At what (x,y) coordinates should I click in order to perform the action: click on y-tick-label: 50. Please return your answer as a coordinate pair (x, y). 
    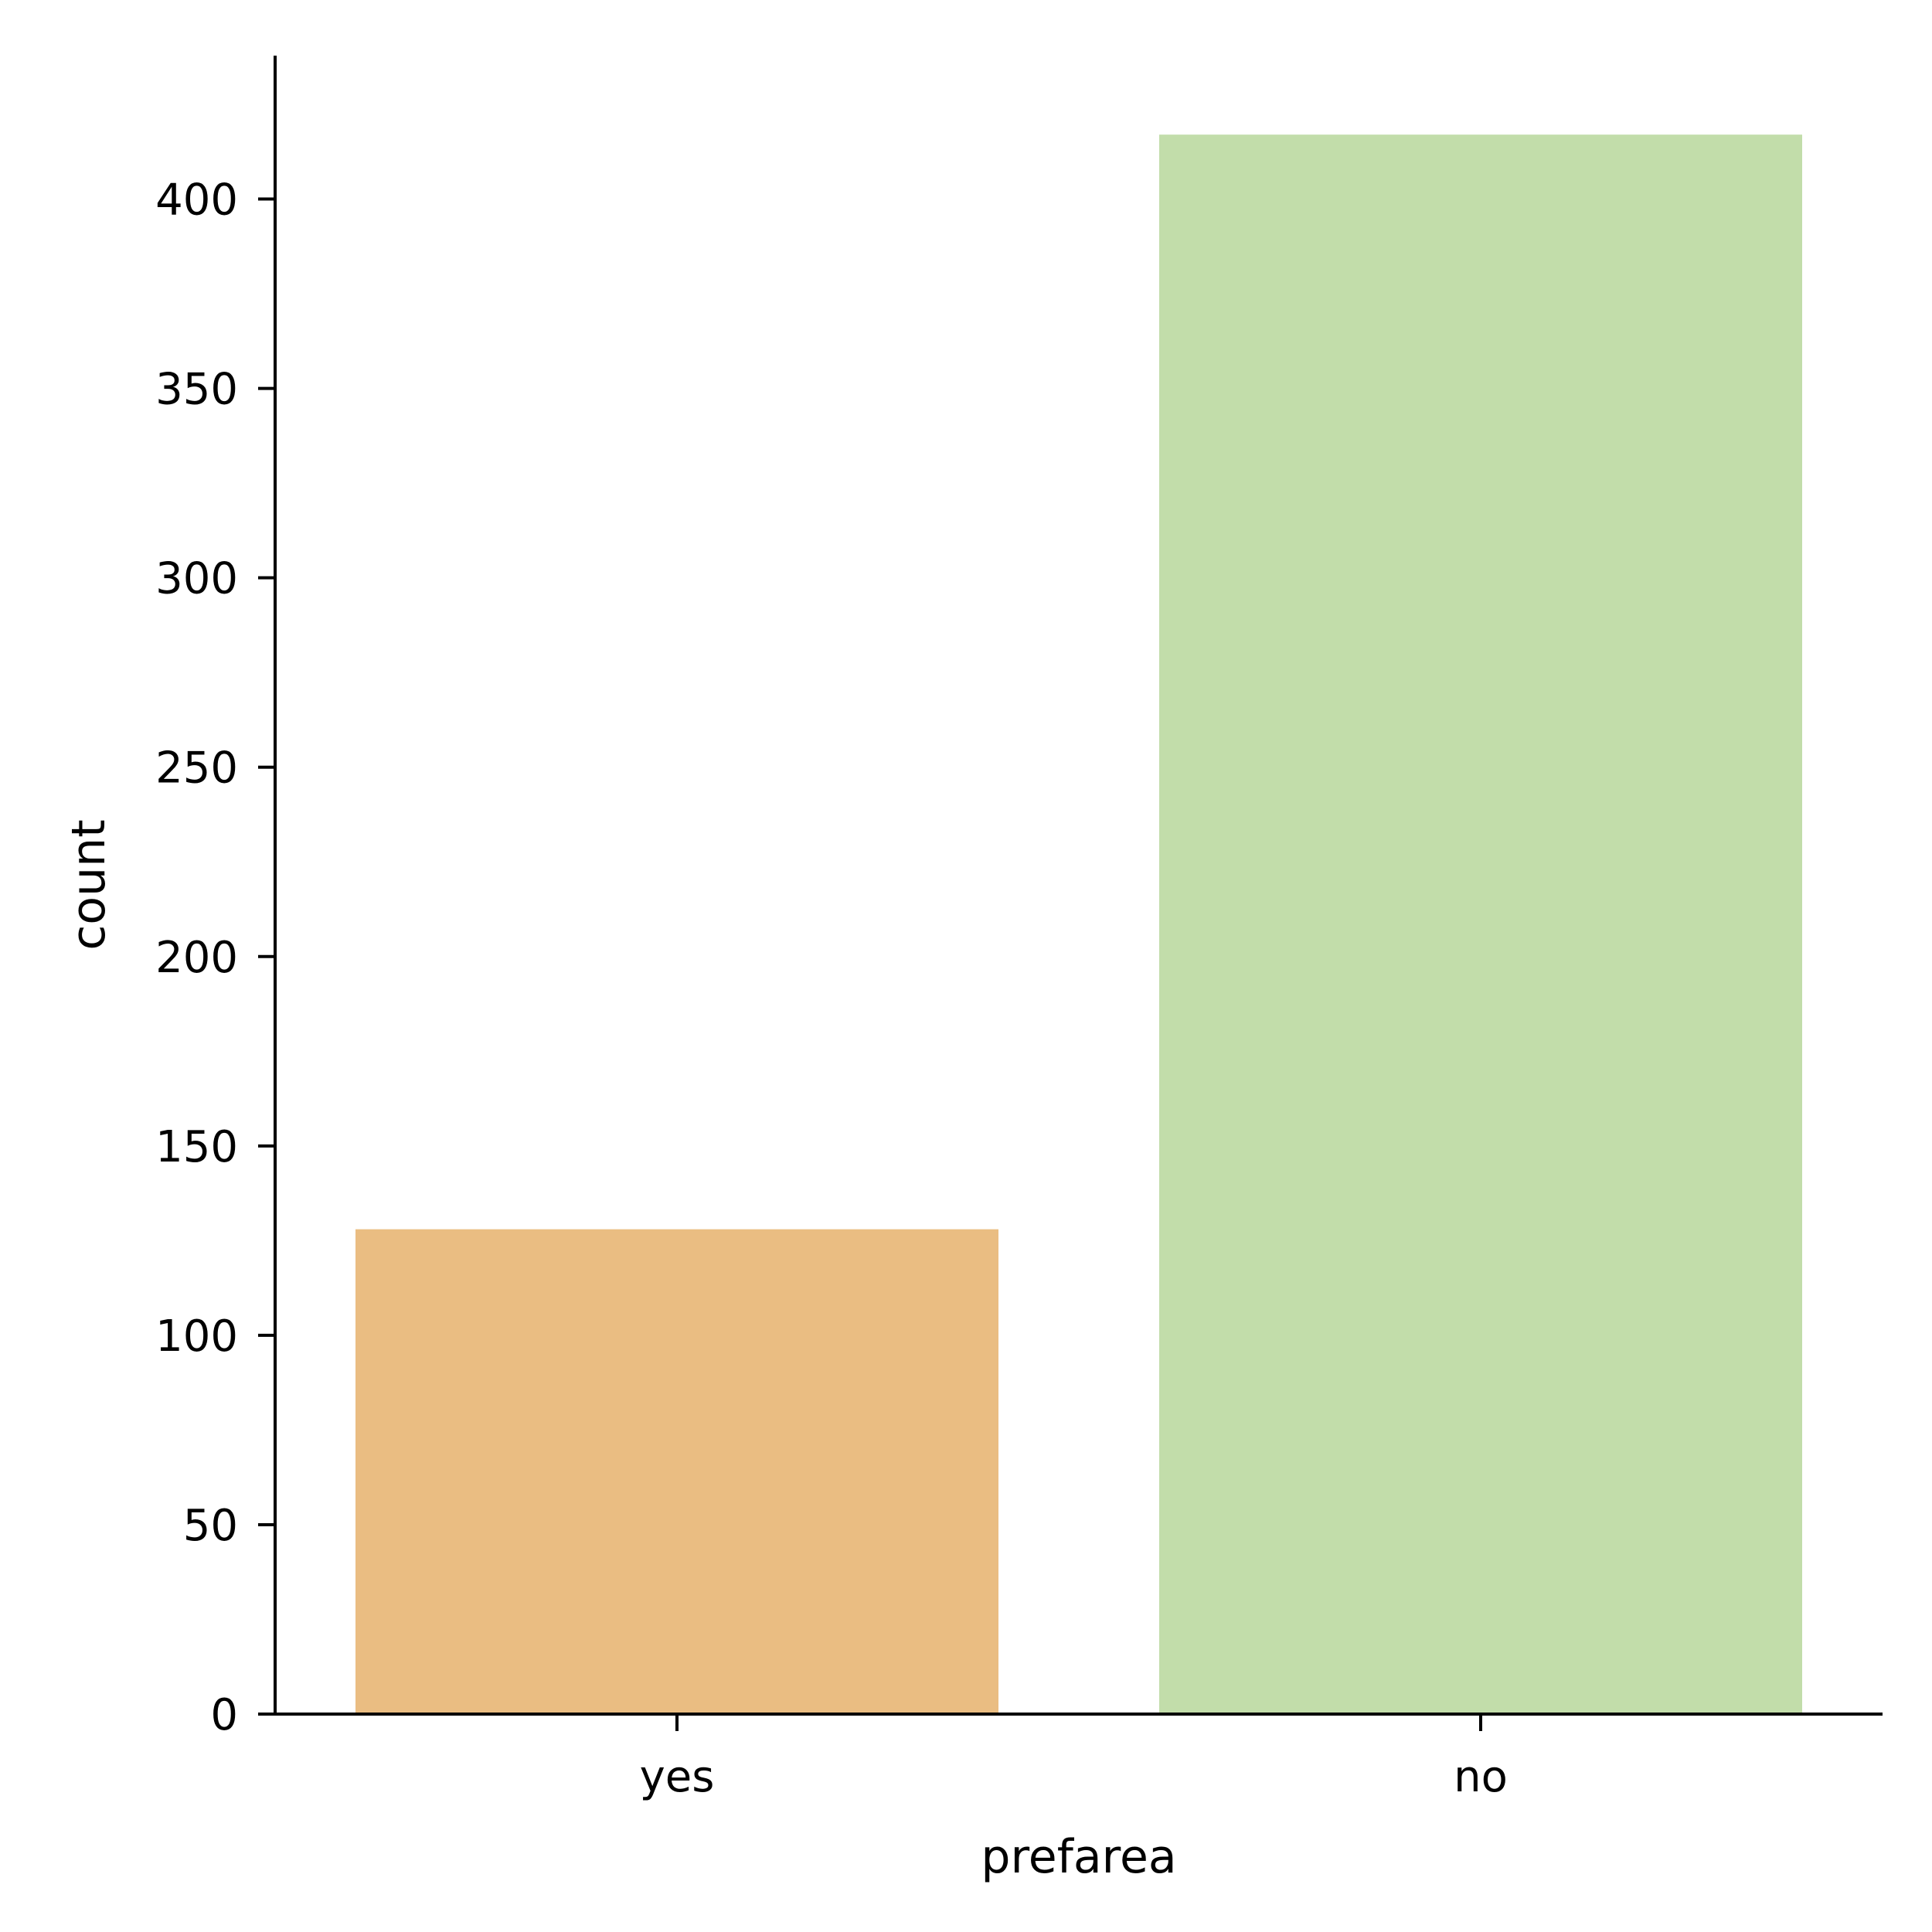
    Looking at the image, I should click on (211, 1526).